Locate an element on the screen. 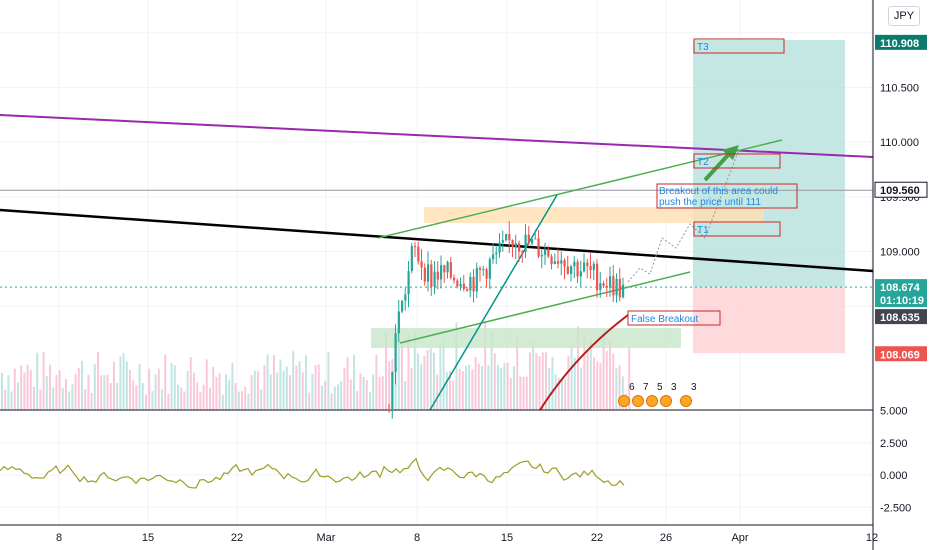  event-count: 3 is located at coordinates (694, 387).